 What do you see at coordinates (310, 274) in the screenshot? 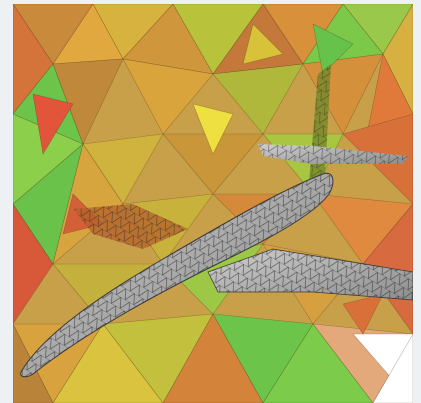
I see `main-wing` at bounding box center [310, 274].